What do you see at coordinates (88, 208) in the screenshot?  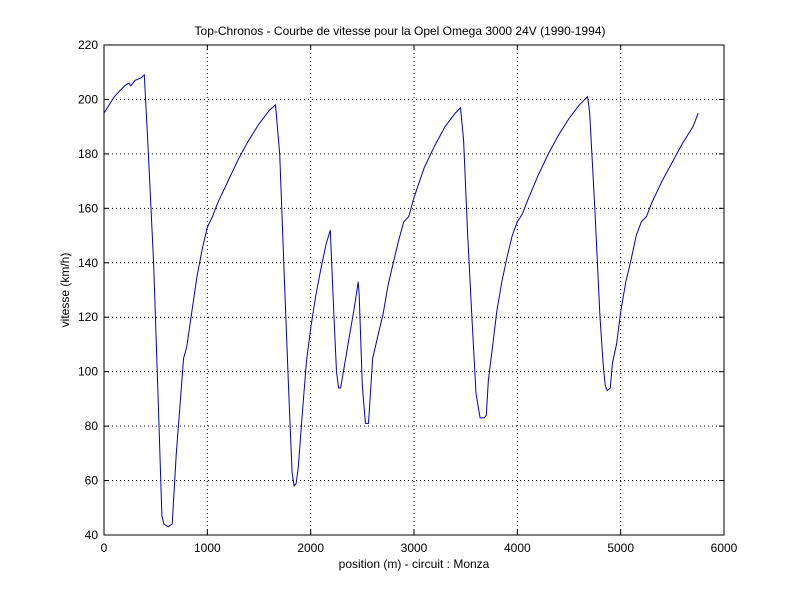 I see `y-tick-label: 160` at bounding box center [88, 208].